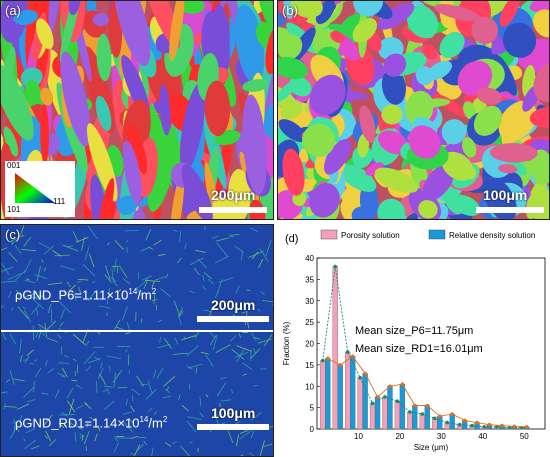  I want to click on chart-annotation-1: Mean size_RD1=16.01μm, so click(419, 349).